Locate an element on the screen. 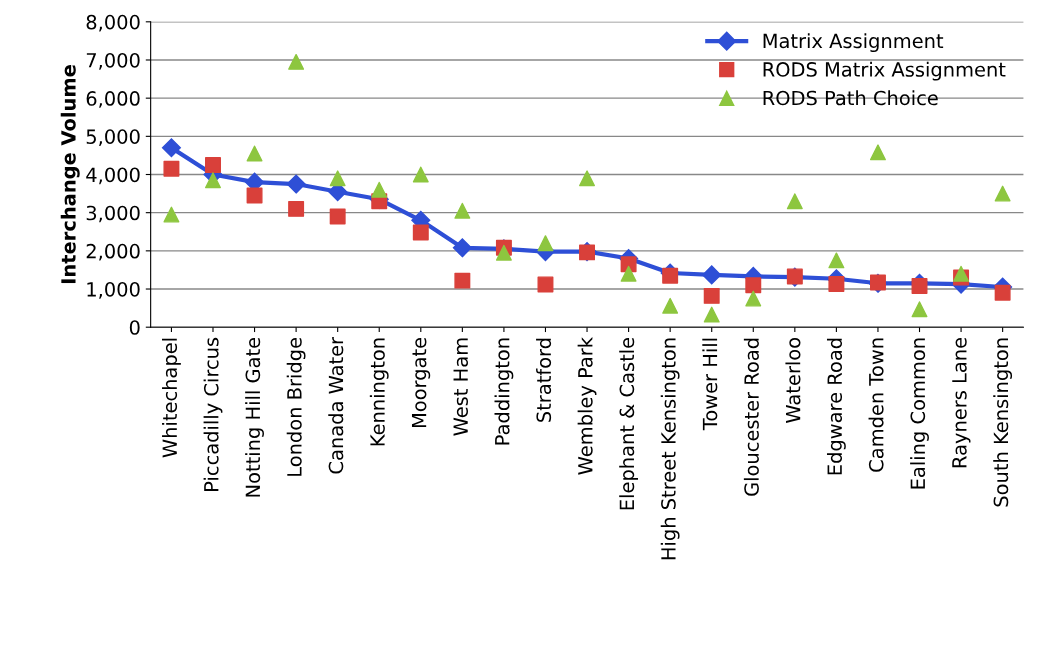  x-tick-label: Camden Town is located at coordinates (876, 405).